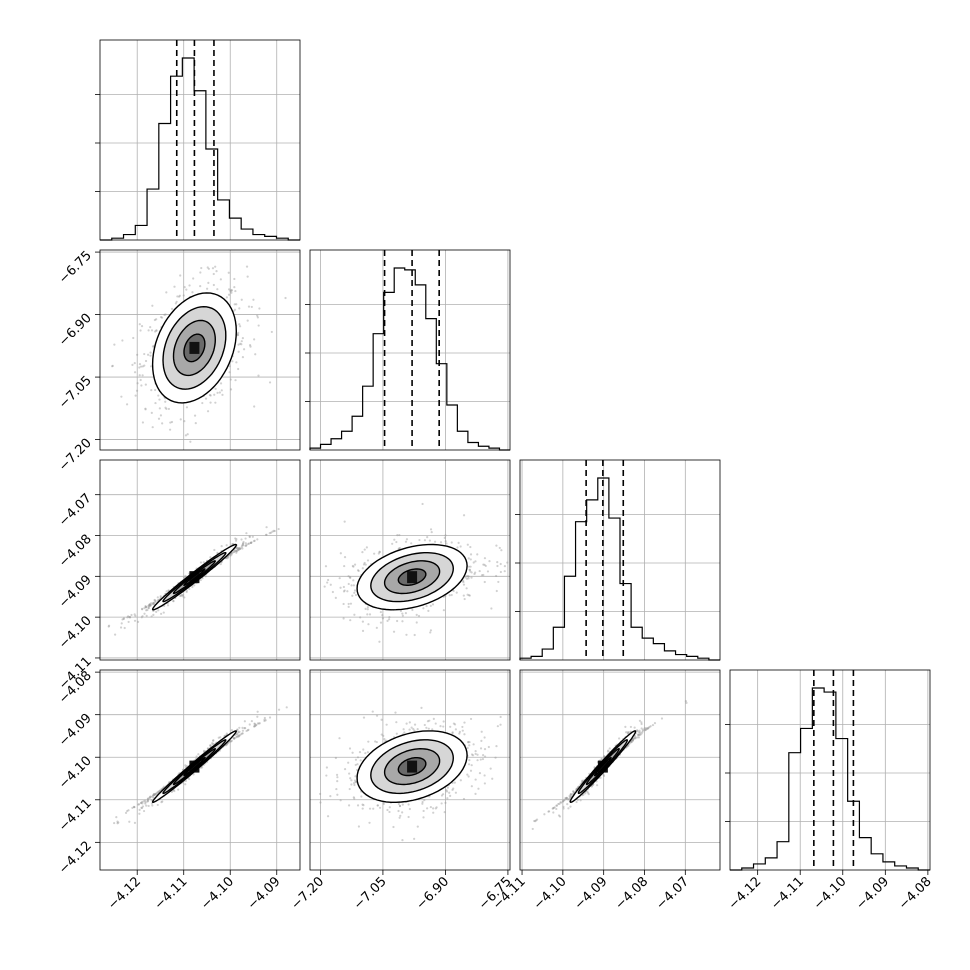 Image resolution: width=970 pixels, height=970 pixels. I want to click on density-contour, so click(412, 767).